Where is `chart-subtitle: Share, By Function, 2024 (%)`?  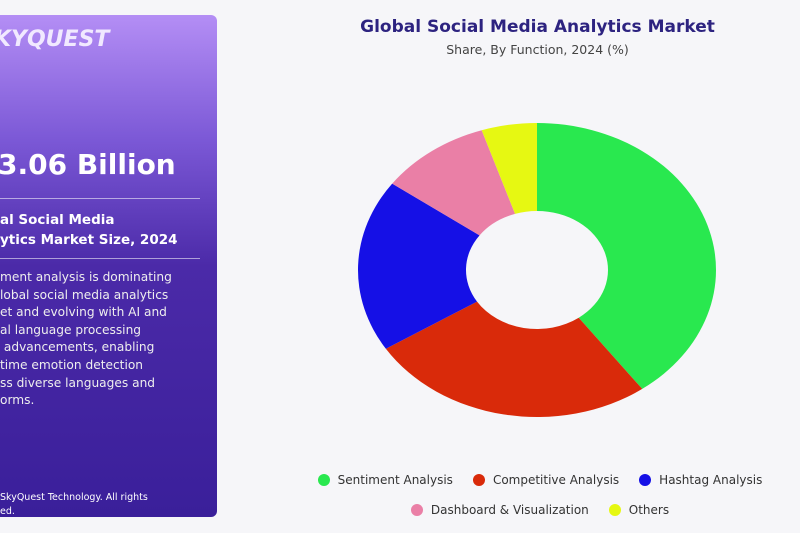 chart-subtitle: Share, By Function, 2024 (%) is located at coordinates (537, 49).